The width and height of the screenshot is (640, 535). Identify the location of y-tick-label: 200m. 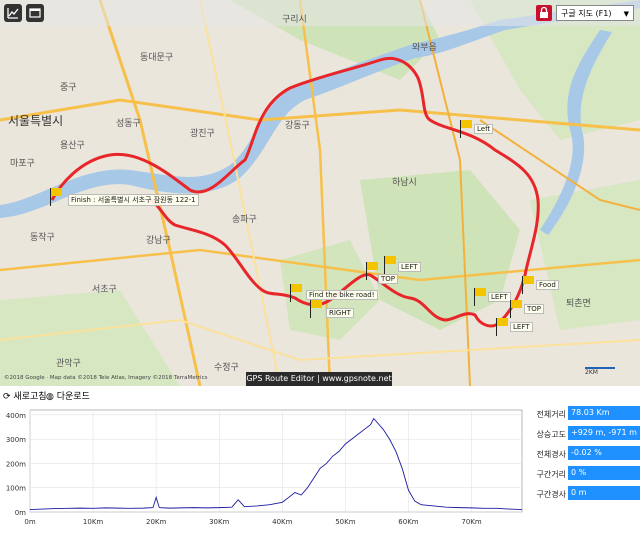
(16, 464).